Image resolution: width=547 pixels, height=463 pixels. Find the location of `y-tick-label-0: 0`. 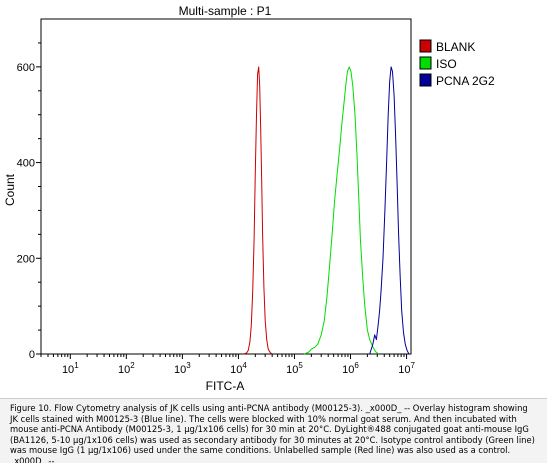

y-tick-label-0: 0 is located at coordinates (32, 355).